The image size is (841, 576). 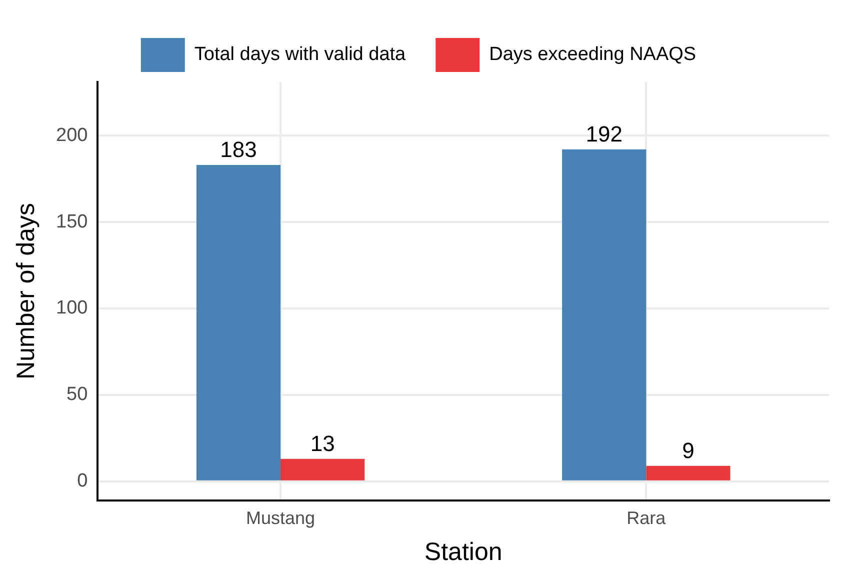 What do you see at coordinates (26, 291) in the screenshot?
I see `y-axis-title: Number of days` at bounding box center [26, 291].